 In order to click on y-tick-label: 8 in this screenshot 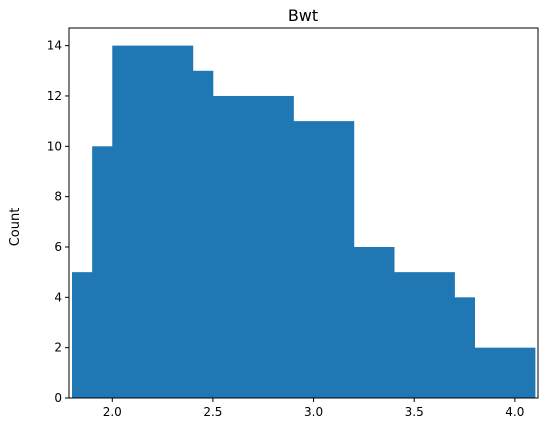, I will do `click(58, 197)`.